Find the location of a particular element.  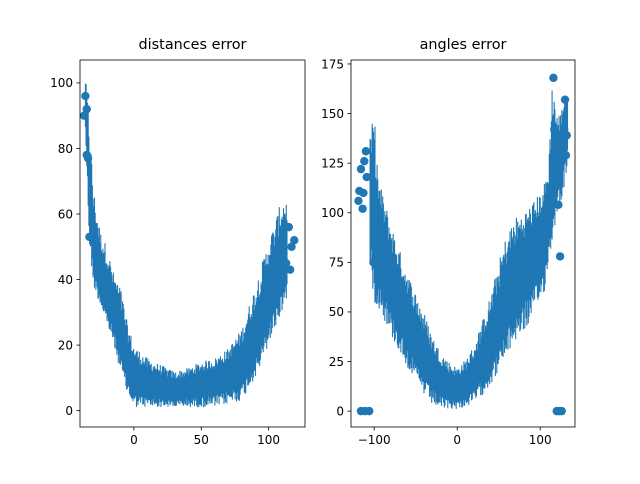

panel-title: distances error is located at coordinates (193, 45).